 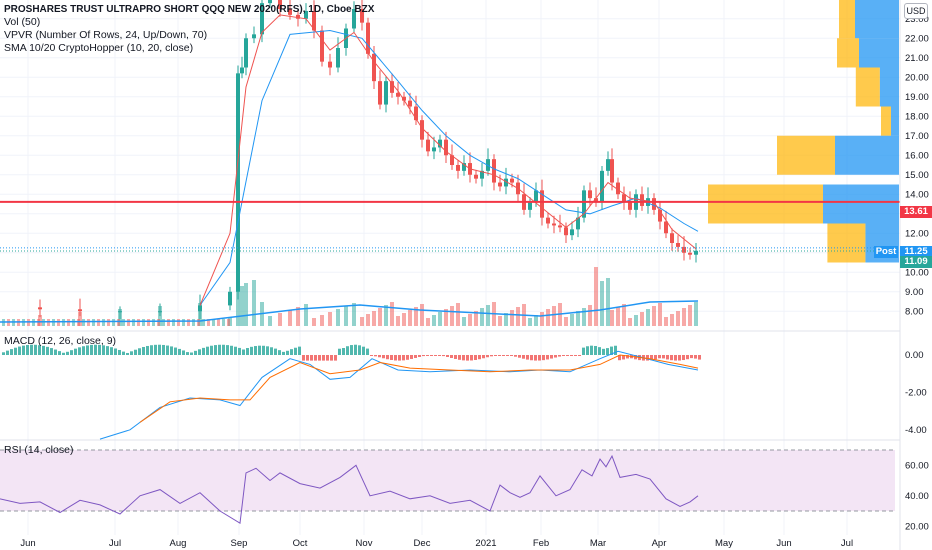 What do you see at coordinates (916, 11) in the screenshot?
I see `currency-badge: USD` at bounding box center [916, 11].